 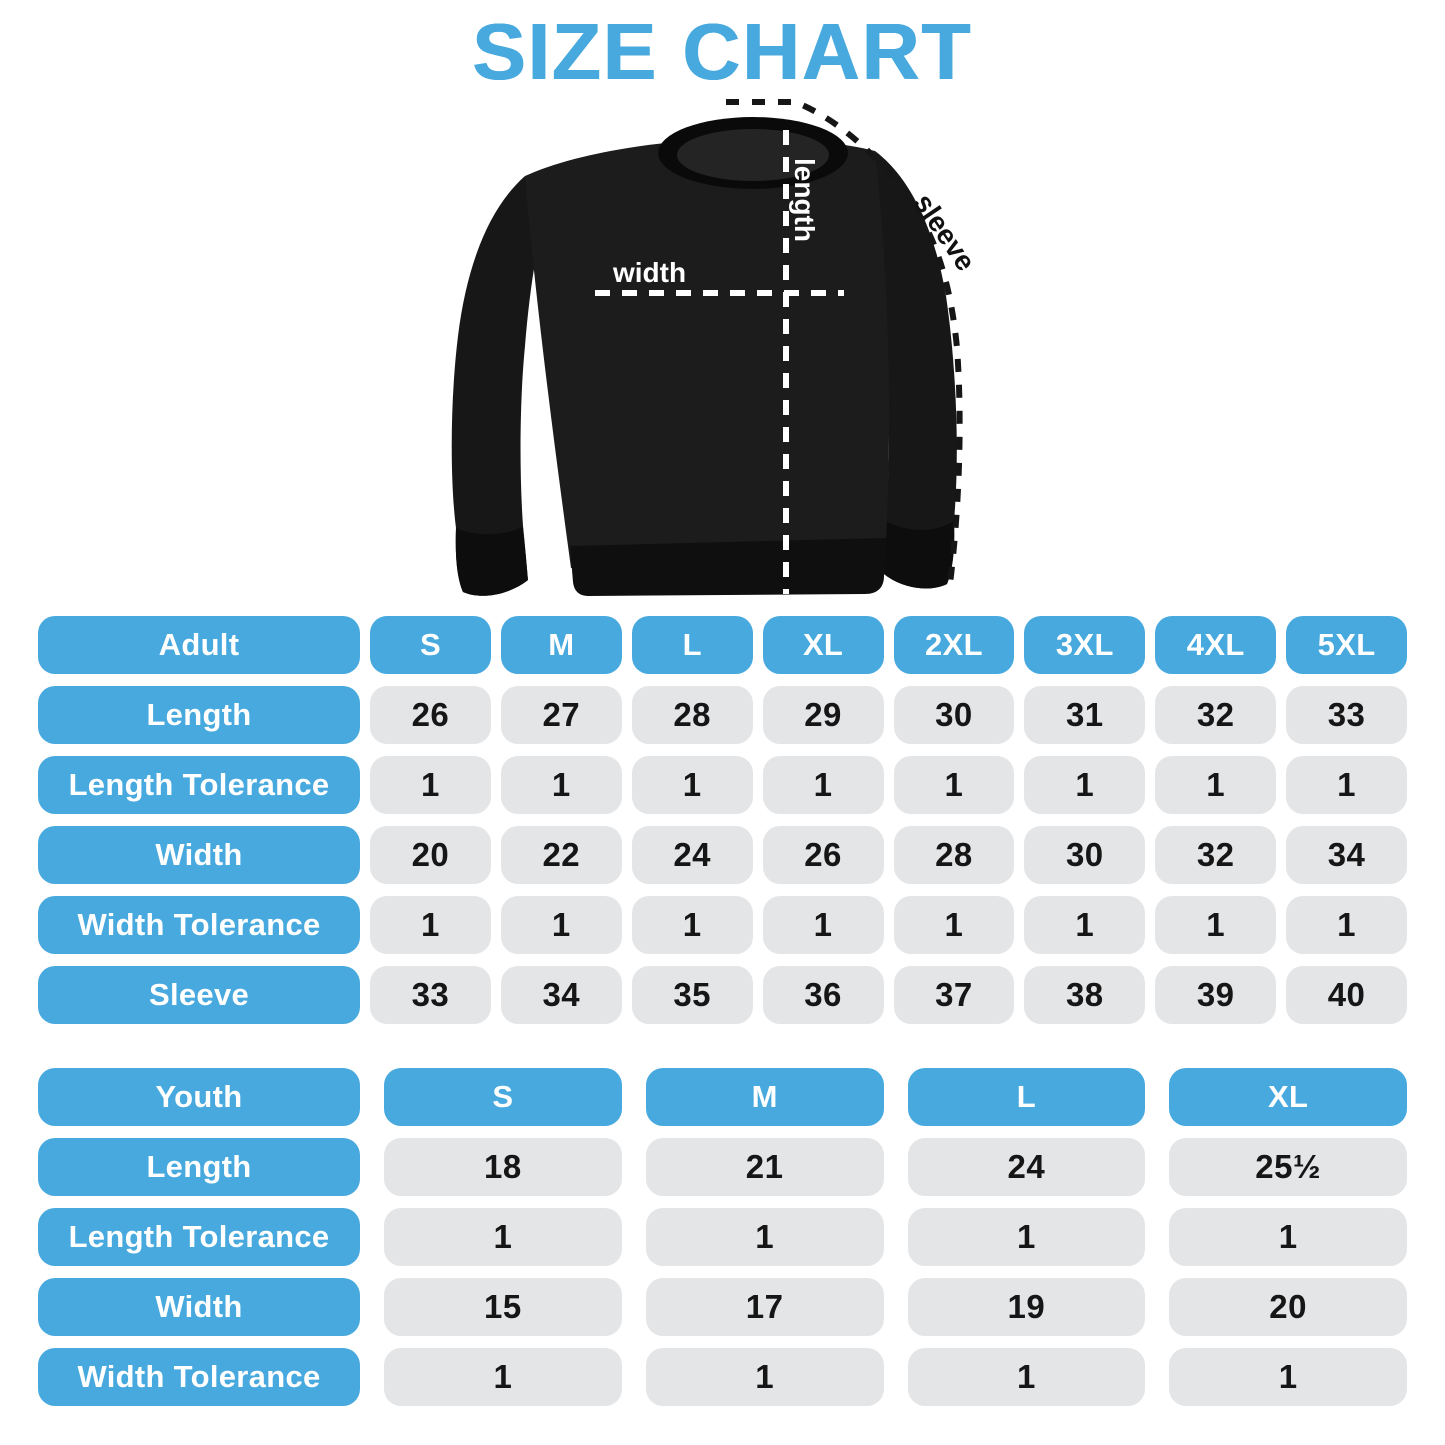 What do you see at coordinates (918, 555) in the screenshot?
I see `right-cuff` at bounding box center [918, 555].